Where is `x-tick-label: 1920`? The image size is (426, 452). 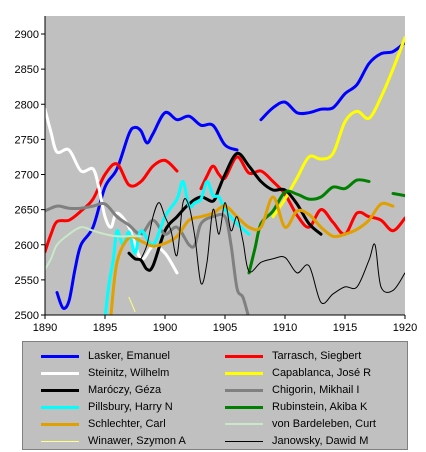 x-tick-label: 1920 is located at coordinates (405, 328).